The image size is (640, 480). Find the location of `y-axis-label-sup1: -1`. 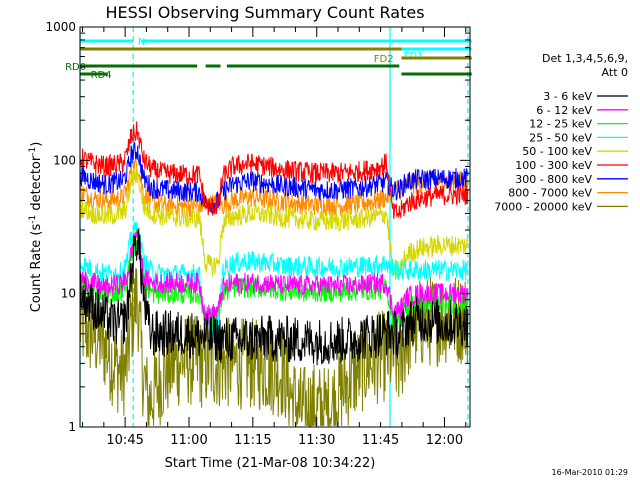

y-axis-label-sup1: -1 is located at coordinates (33, 219).